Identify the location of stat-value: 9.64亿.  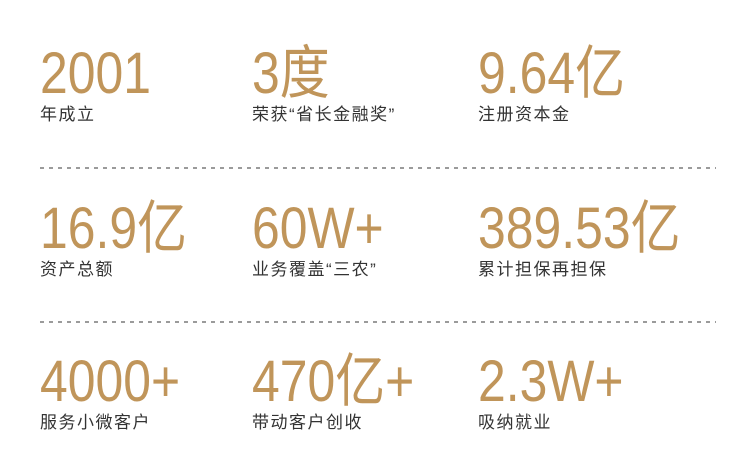
(551, 73).